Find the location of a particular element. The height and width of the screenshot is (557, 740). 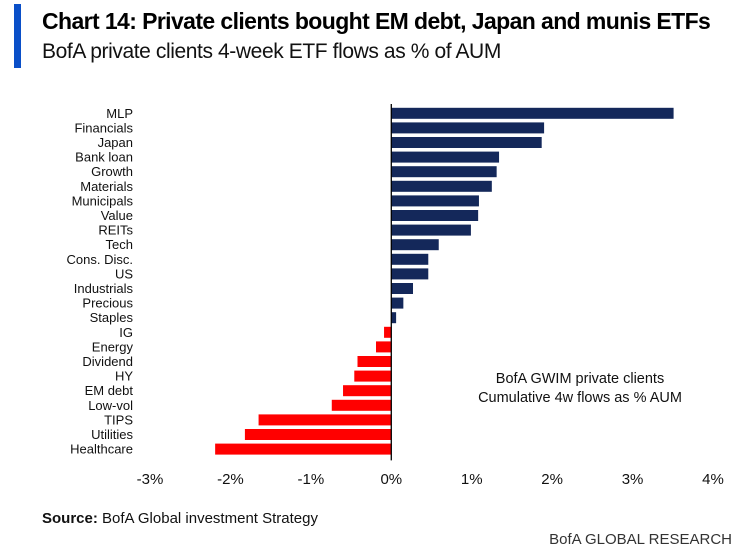

bar-us is located at coordinates (410, 274).